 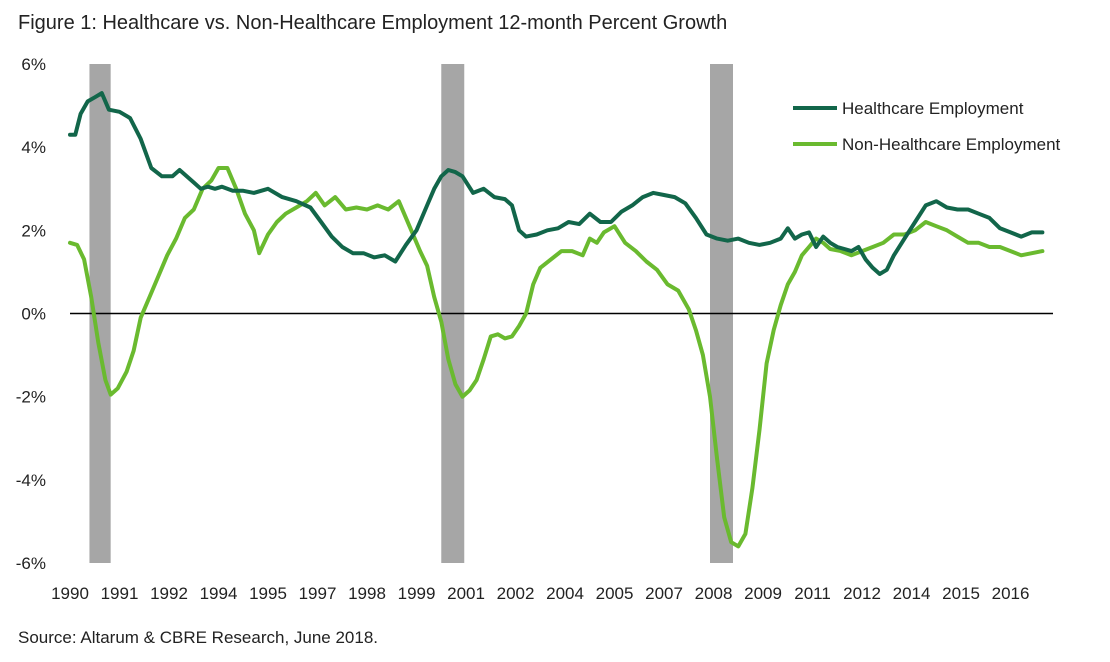 What do you see at coordinates (31, 480) in the screenshot?
I see `y-tick-label: -4%` at bounding box center [31, 480].